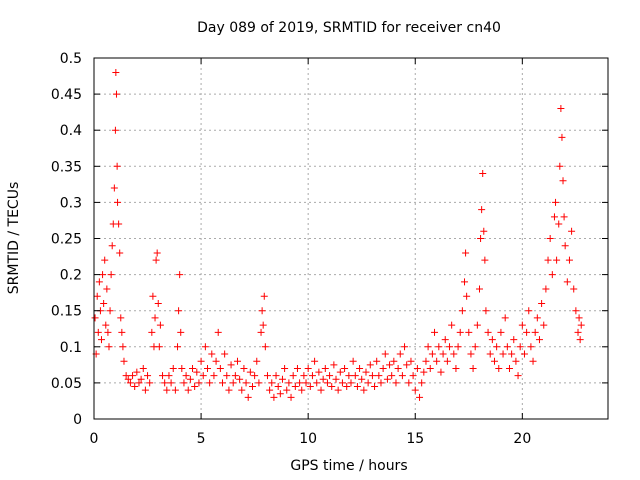 This screenshot has height=480, width=640. Describe the element at coordinates (201, 439) in the screenshot. I see `x-tick-label: 5` at that location.